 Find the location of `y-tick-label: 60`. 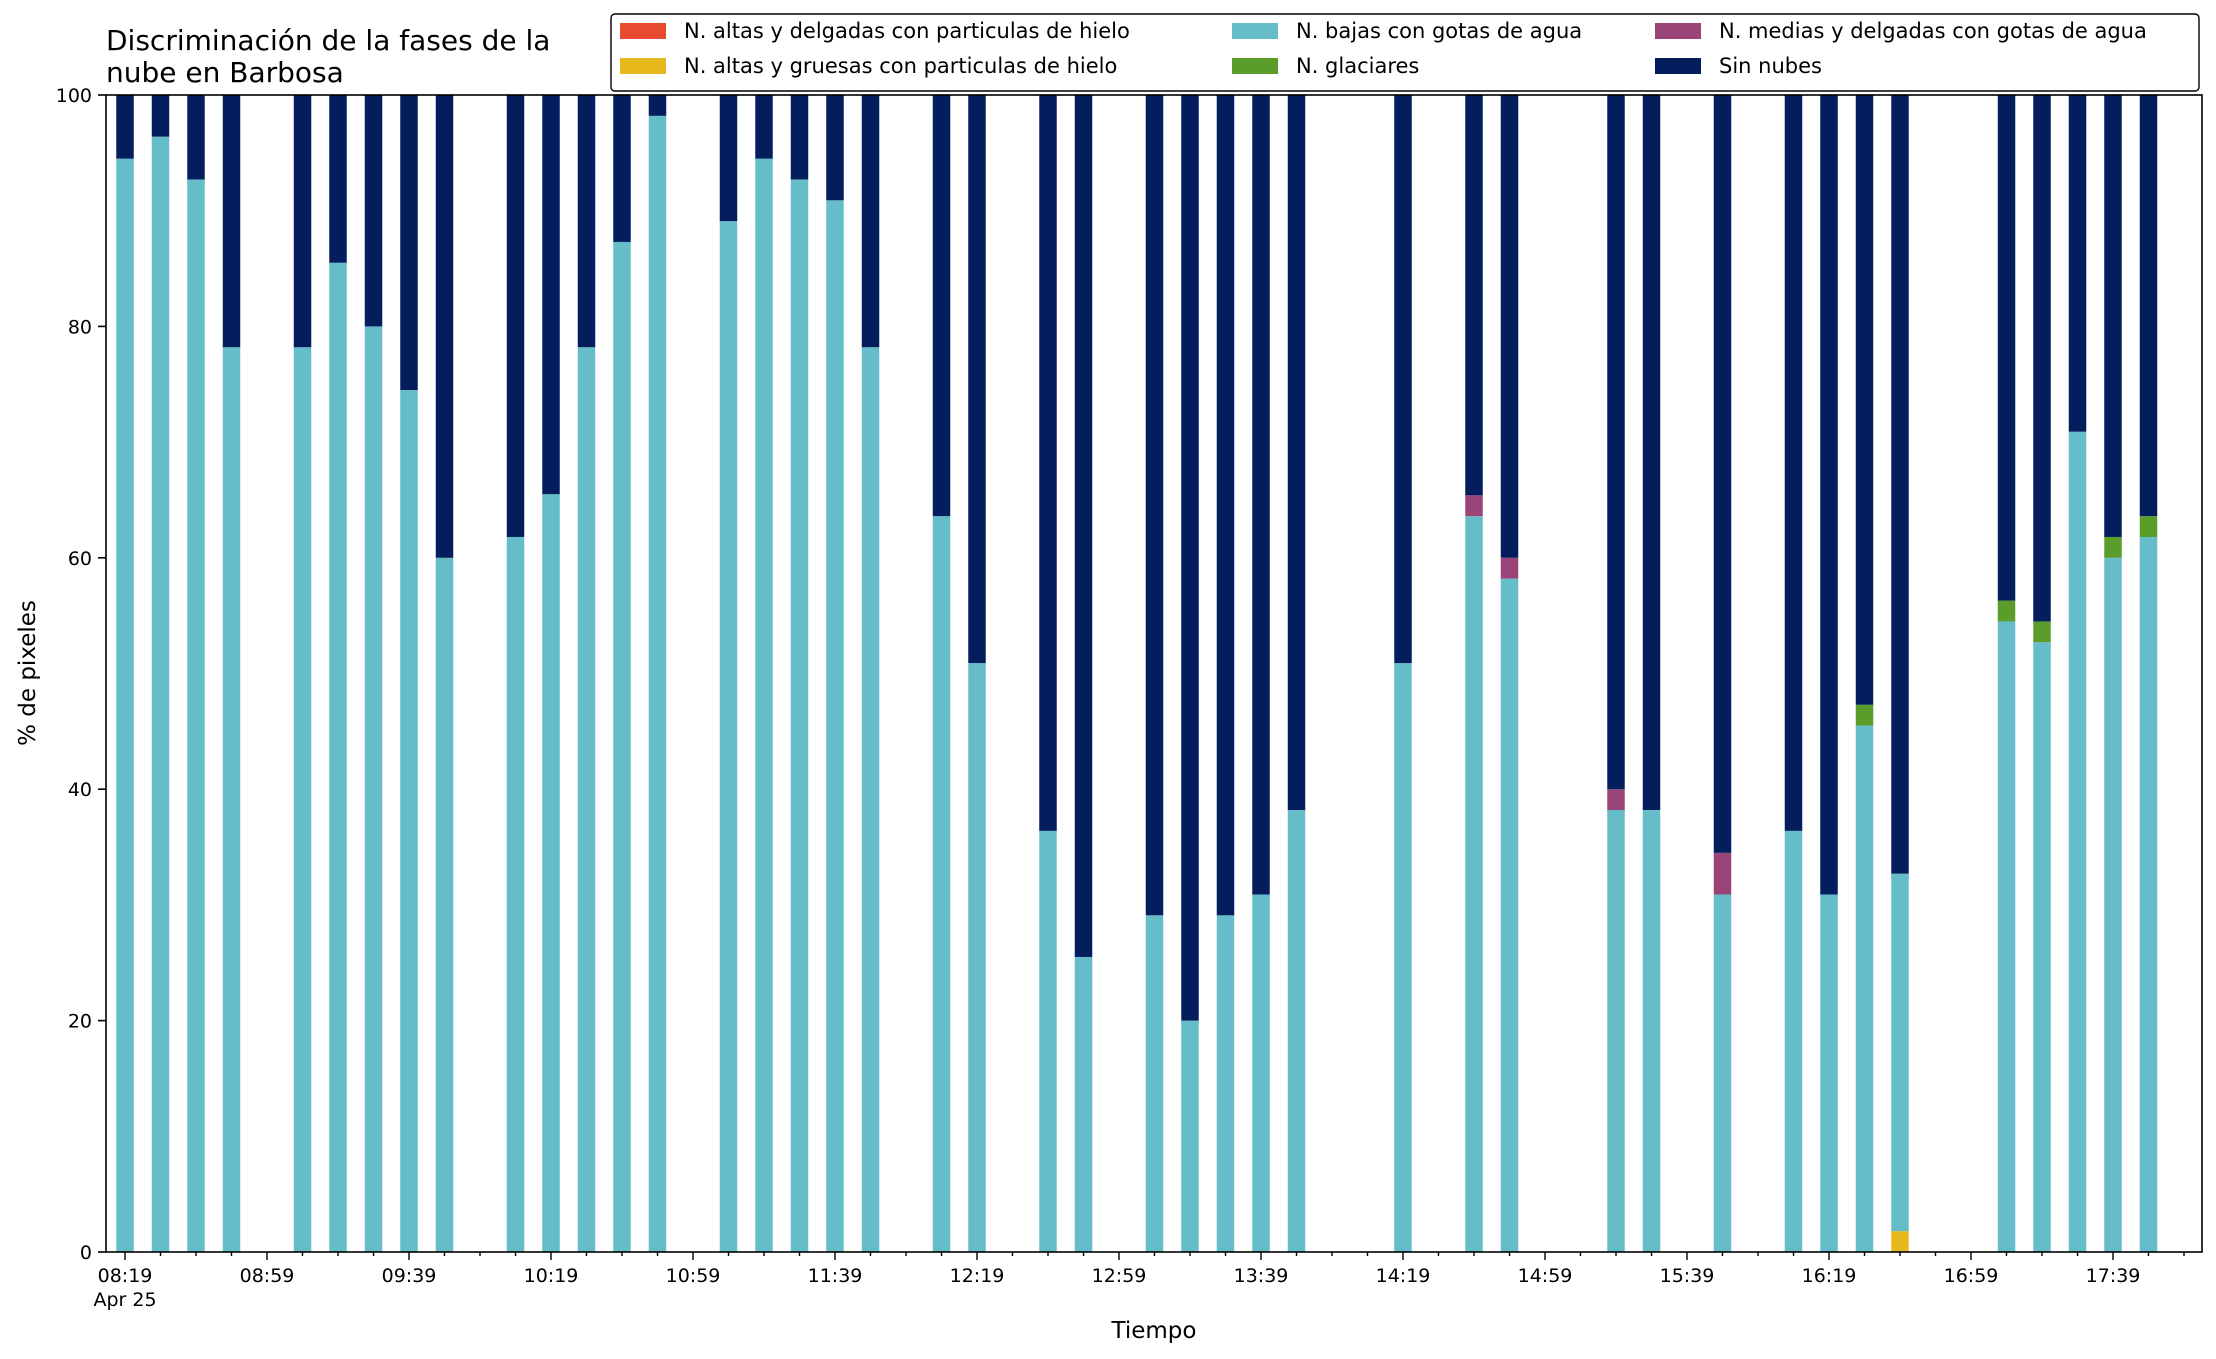

y-tick-label: 60 is located at coordinates (80, 559).